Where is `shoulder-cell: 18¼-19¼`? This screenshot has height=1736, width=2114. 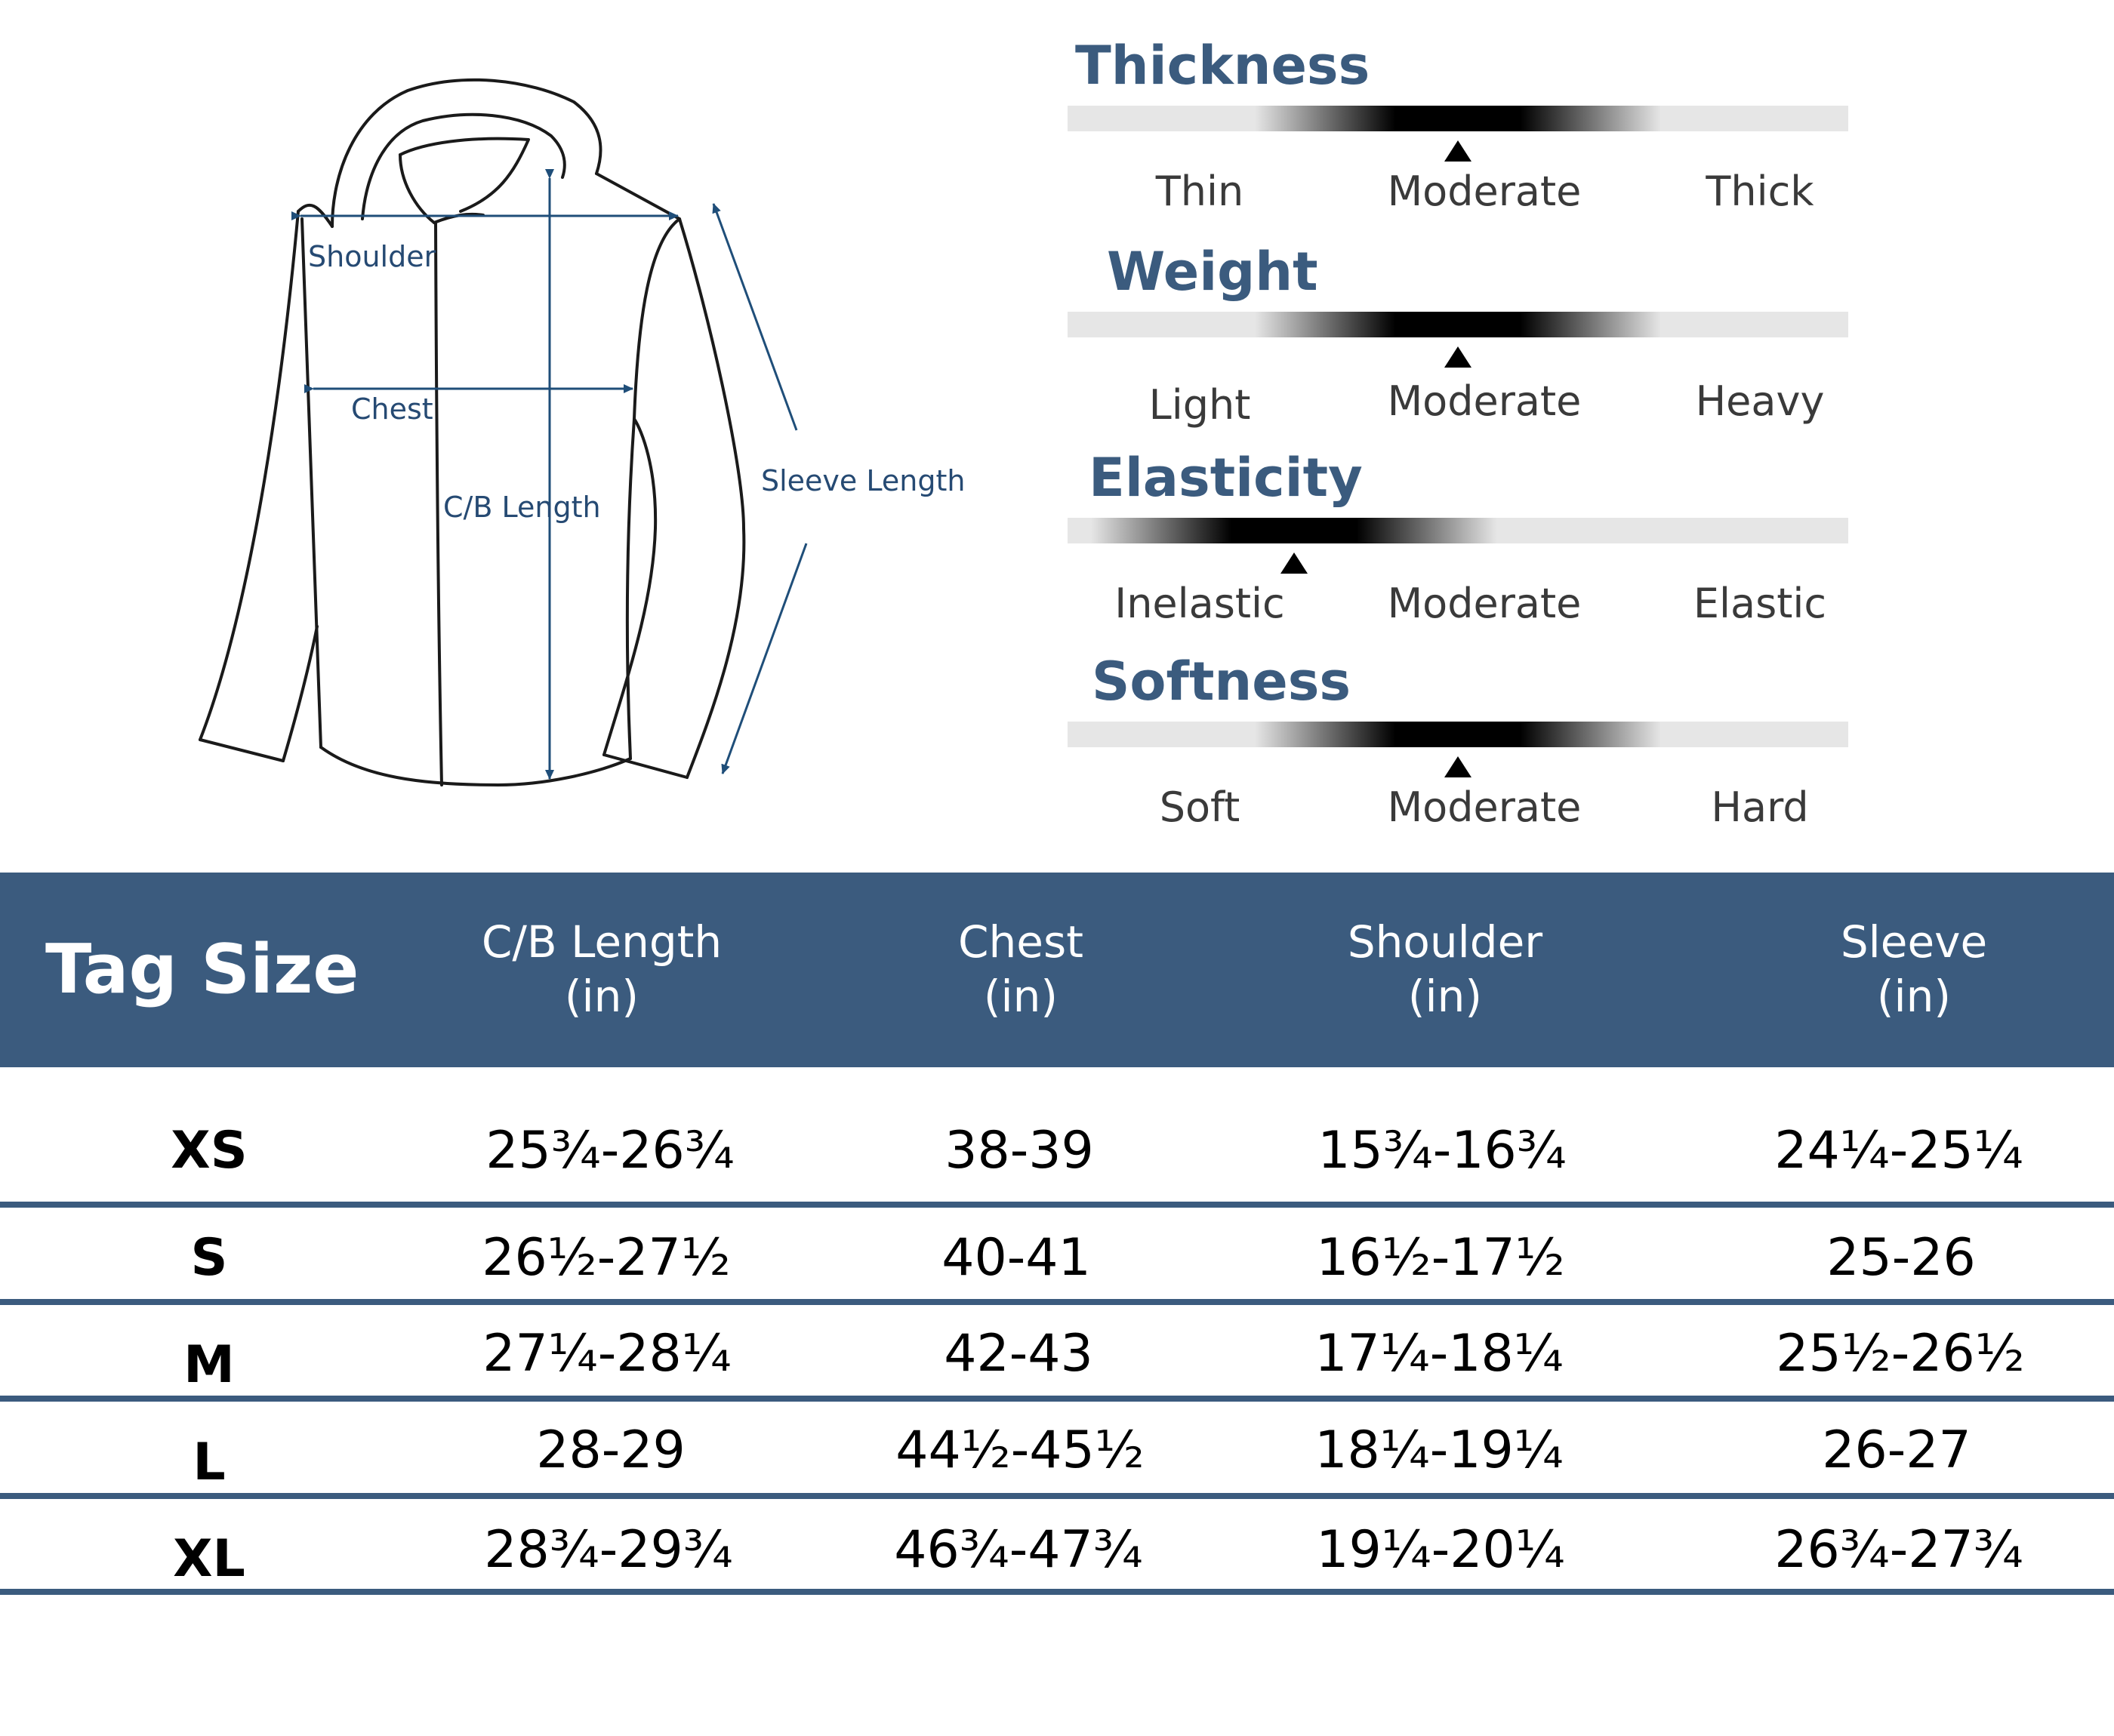 shoulder-cell: 18¼-19¼ is located at coordinates (1439, 1451).